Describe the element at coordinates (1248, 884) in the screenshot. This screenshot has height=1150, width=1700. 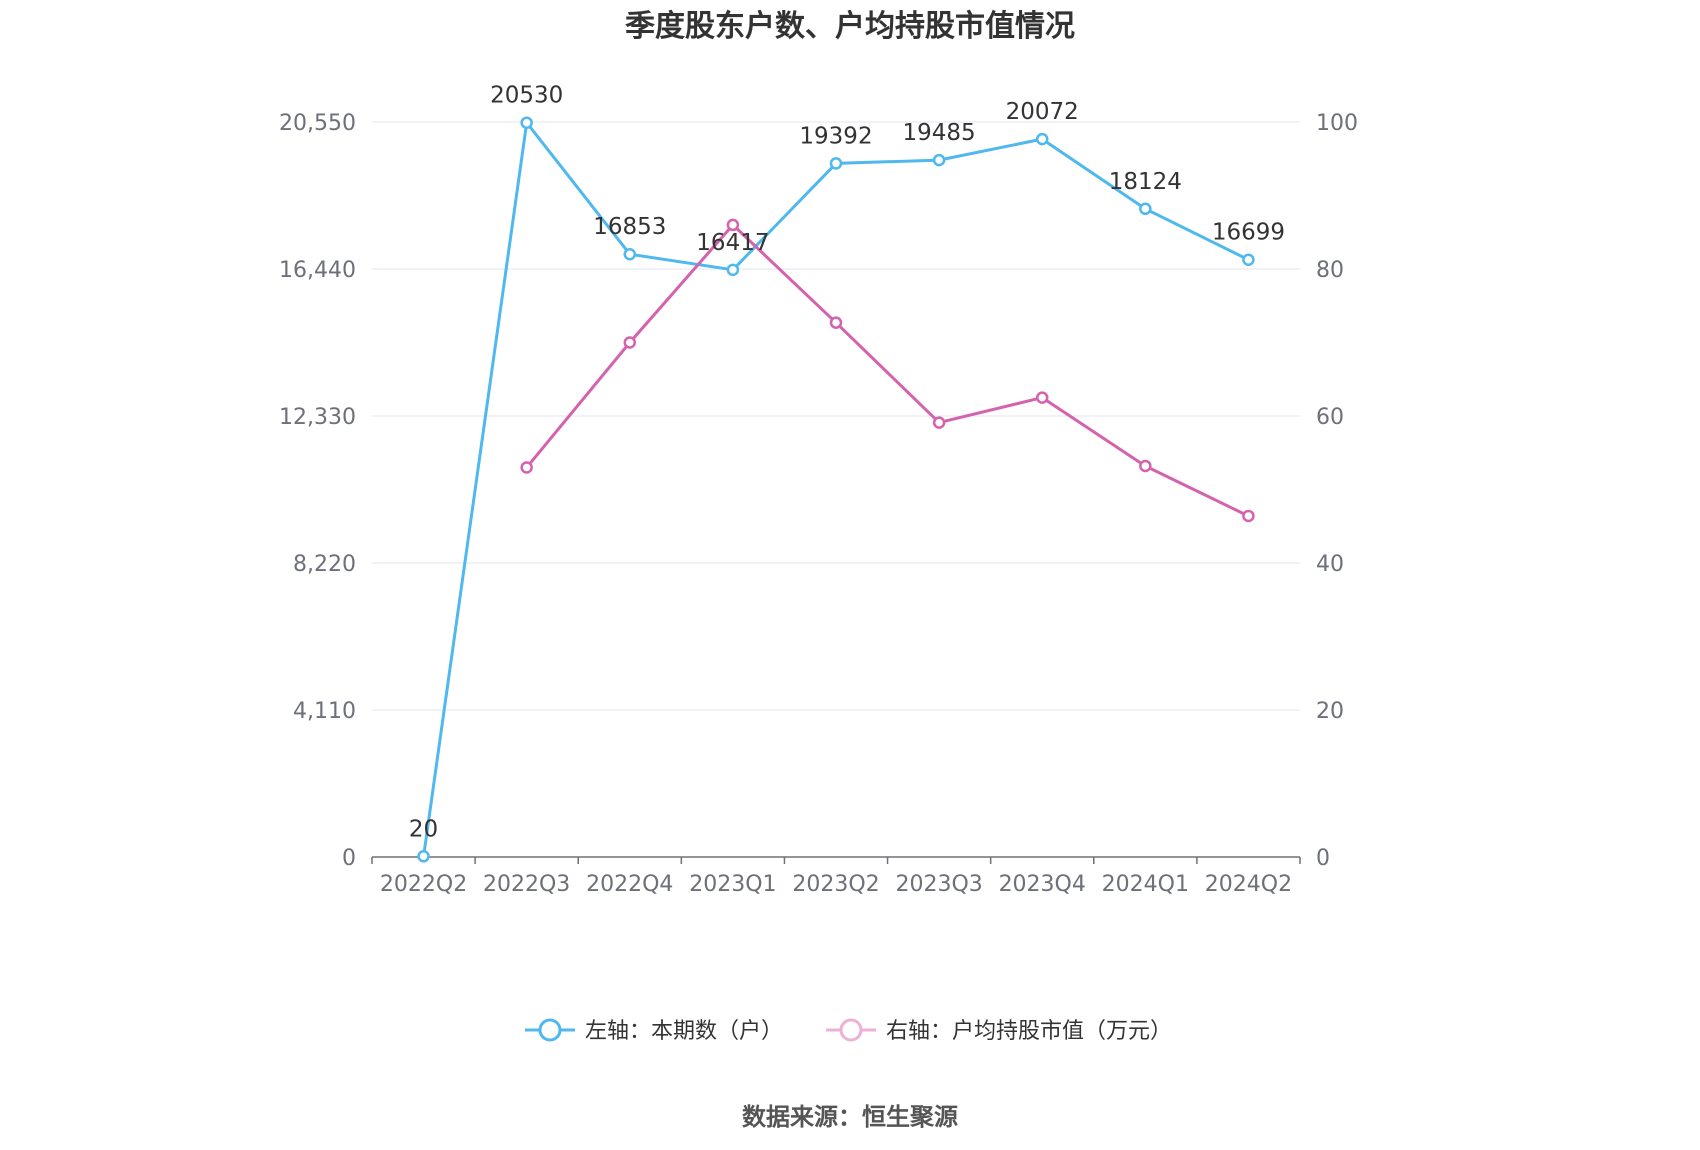
I see `x-tick-label: 2024Q2` at that location.